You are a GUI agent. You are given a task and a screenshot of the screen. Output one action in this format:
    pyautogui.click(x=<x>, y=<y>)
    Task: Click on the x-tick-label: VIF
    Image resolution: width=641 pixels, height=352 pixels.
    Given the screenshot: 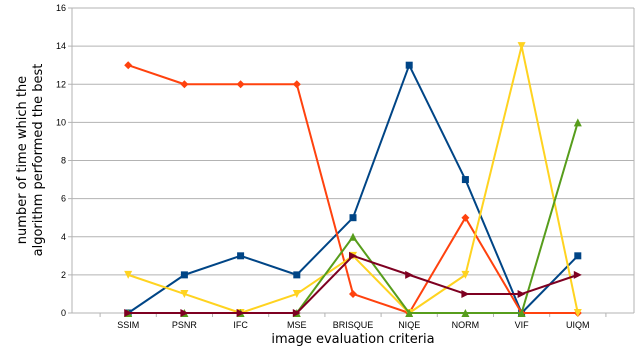 What is the action you would take?
    pyautogui.click(x=522, y=325)
    